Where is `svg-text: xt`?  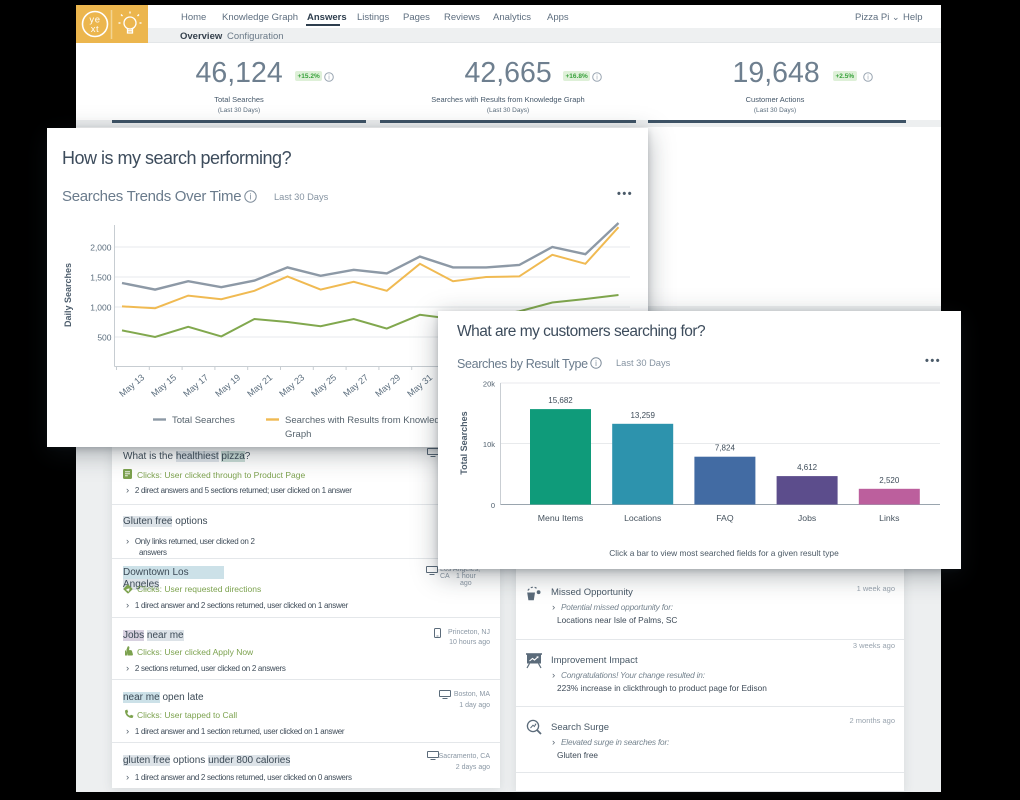 svg-text: xt is located at coordinates (95, 29).